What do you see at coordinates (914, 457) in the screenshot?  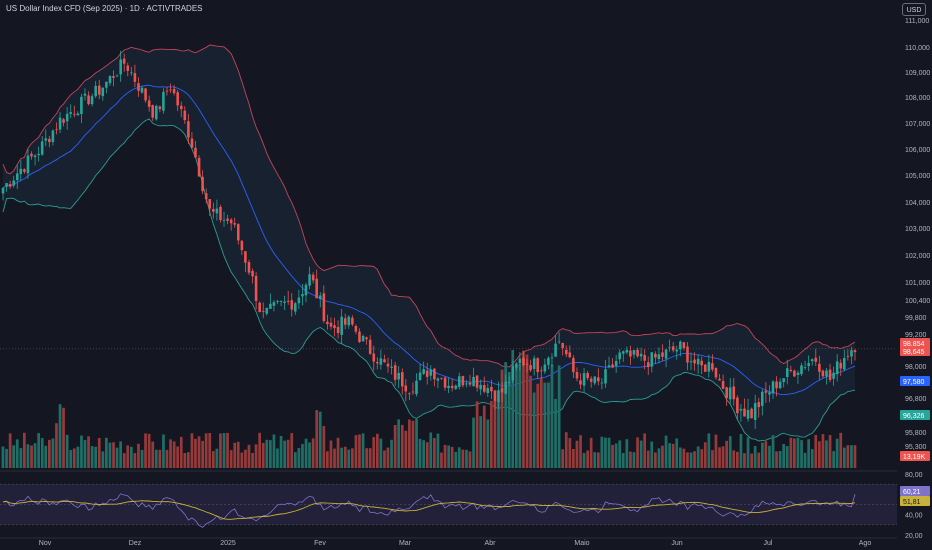 I see `volume-label: 13,19K` at bounding box center [914, 457].